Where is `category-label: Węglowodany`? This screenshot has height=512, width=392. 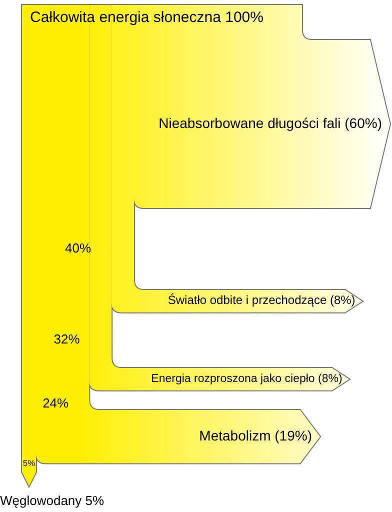
category-label: Węglowodany is located at coordinates (41, 500).